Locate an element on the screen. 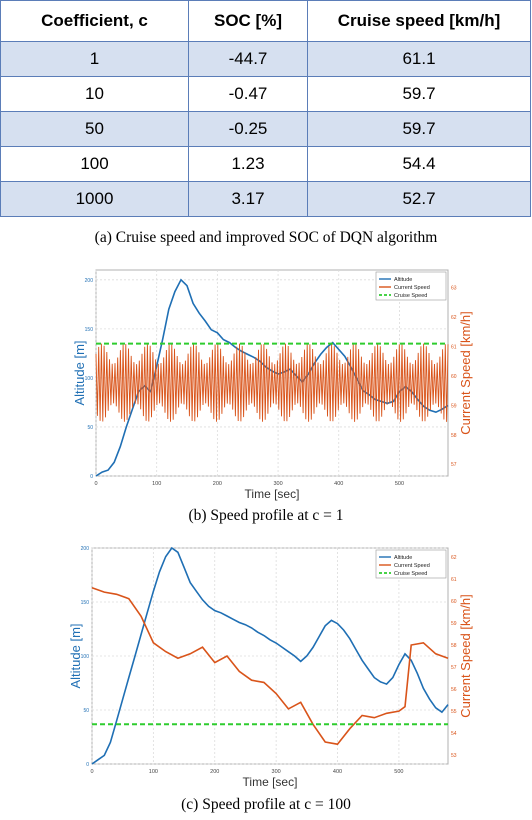 The image size is (532, 820). table-cell: 1000 is located at coordinates (94, 199).